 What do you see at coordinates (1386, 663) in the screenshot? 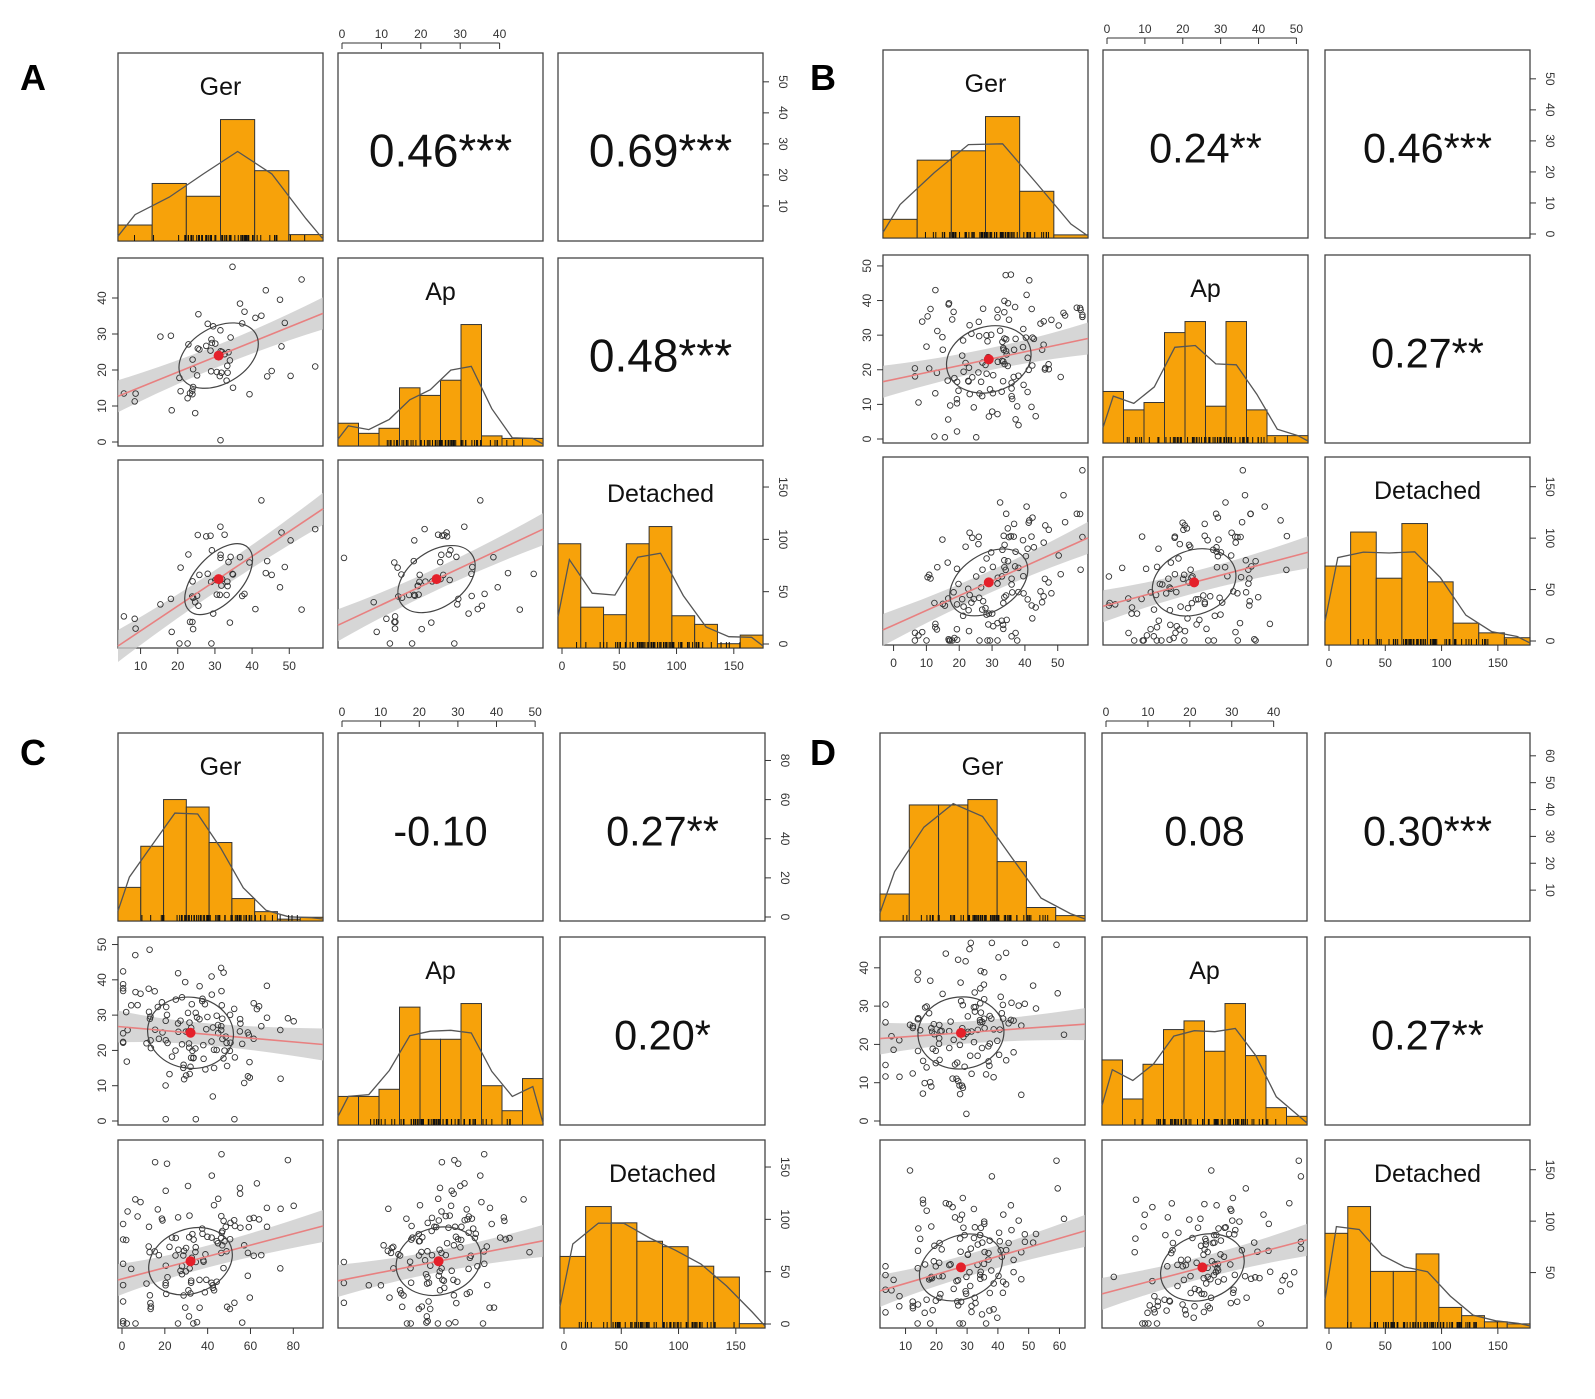
I see `bottom-axis-label: 50` at bounding box center [1386, 663].